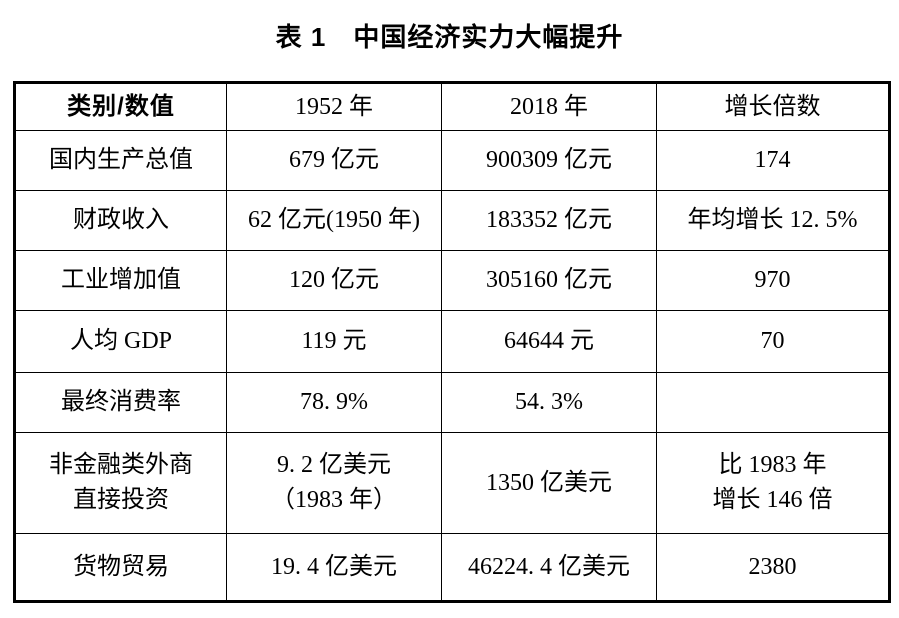 The image size is (899, 618). What do you see at coordinates (773, 220) in the screenshot?
I see `cell-growth: 年均增长 12. 5%` at bounding box center [773, 220].